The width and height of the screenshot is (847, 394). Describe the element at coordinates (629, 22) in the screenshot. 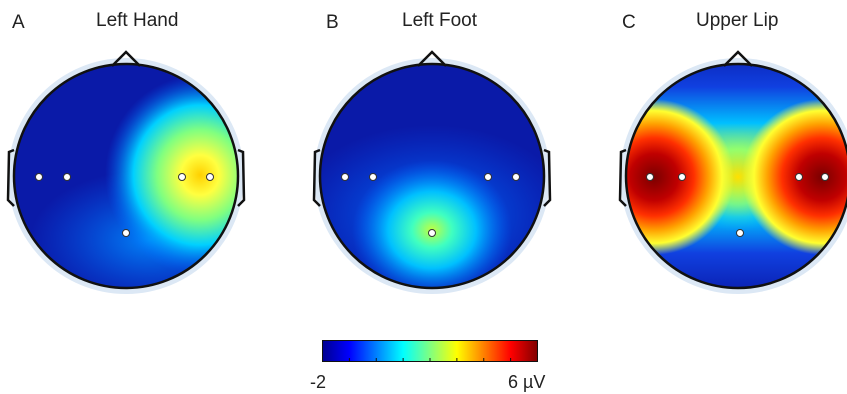

I see `panel-letter-c: C` at that location.